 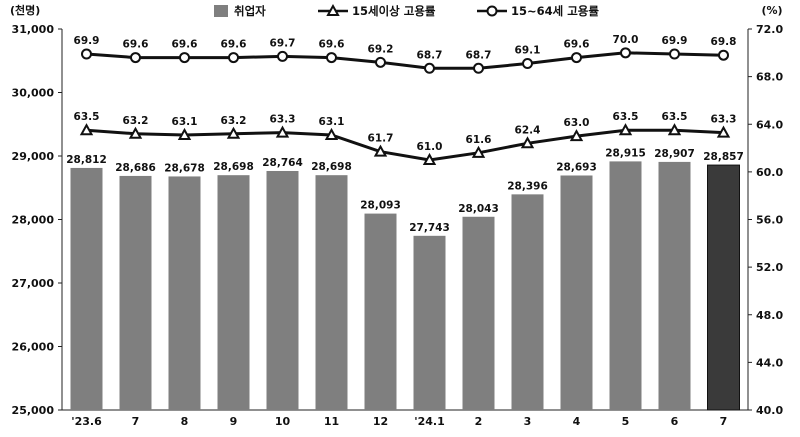 What do you see at coordinates (25, 10) in the screenshot?
I see `left-unit-label: (천명)` at bounding box center [25, 10].